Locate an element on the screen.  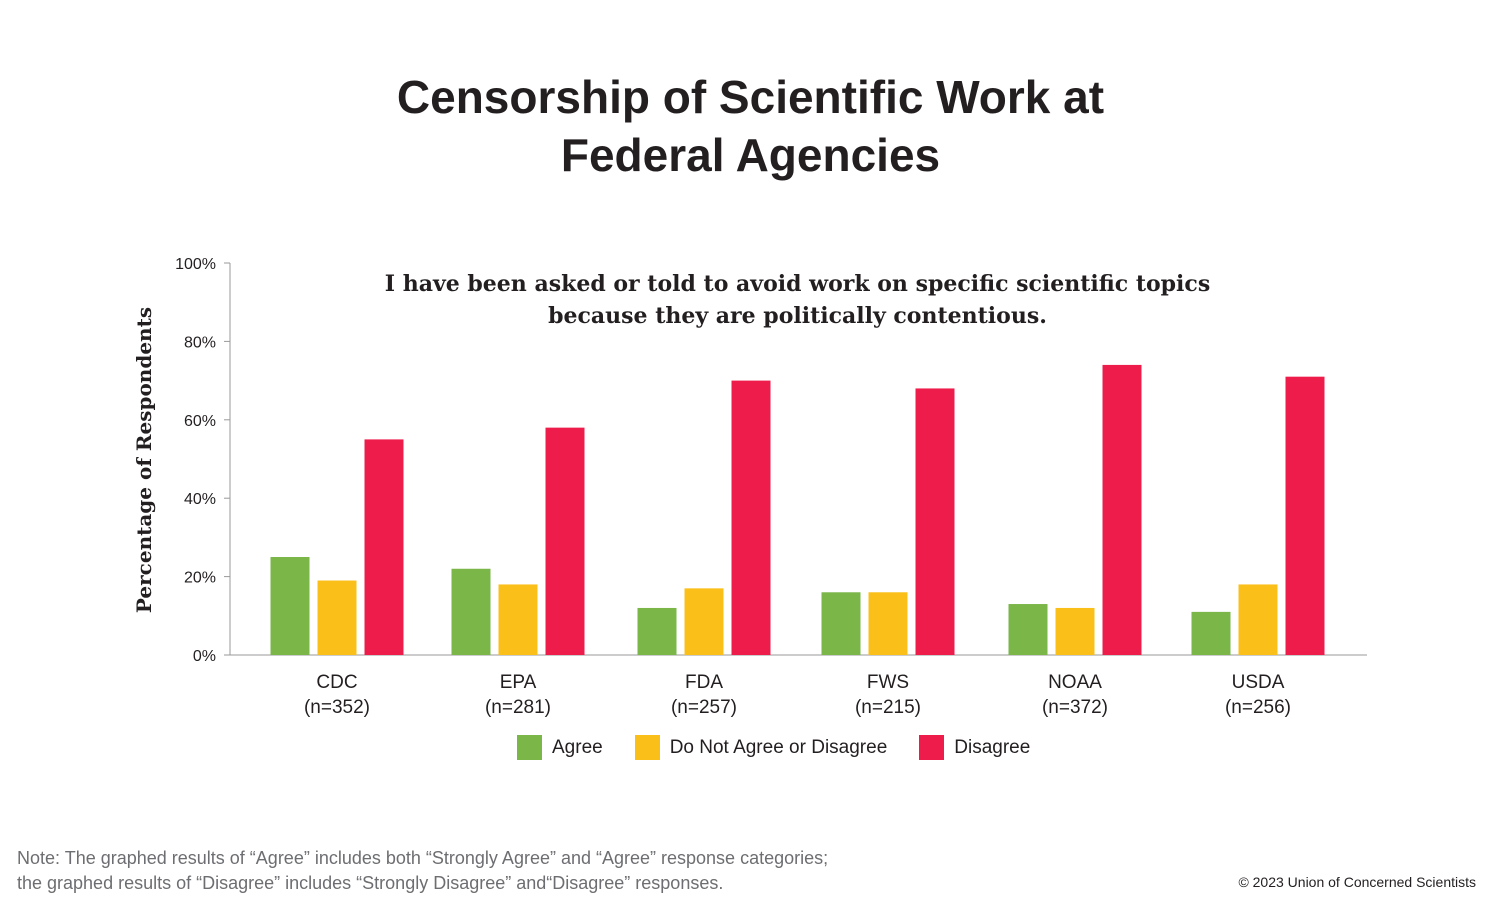
y-tick-label: 0% is located at coordinates (204, 656).